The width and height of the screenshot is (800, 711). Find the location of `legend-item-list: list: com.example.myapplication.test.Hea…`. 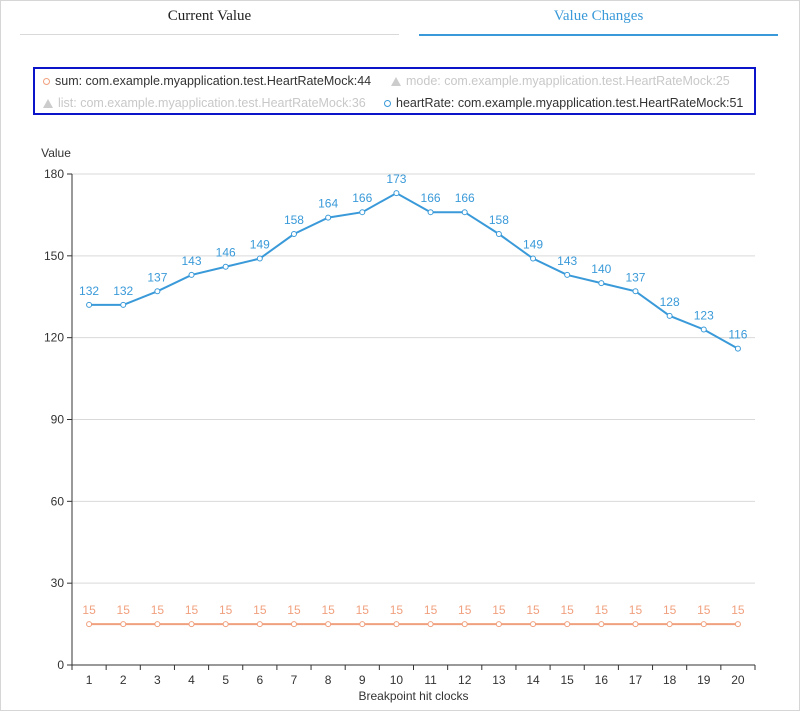

legend-item-list: list: com.example.myapplication.test.Hea… is located at coordinates (204, 103).